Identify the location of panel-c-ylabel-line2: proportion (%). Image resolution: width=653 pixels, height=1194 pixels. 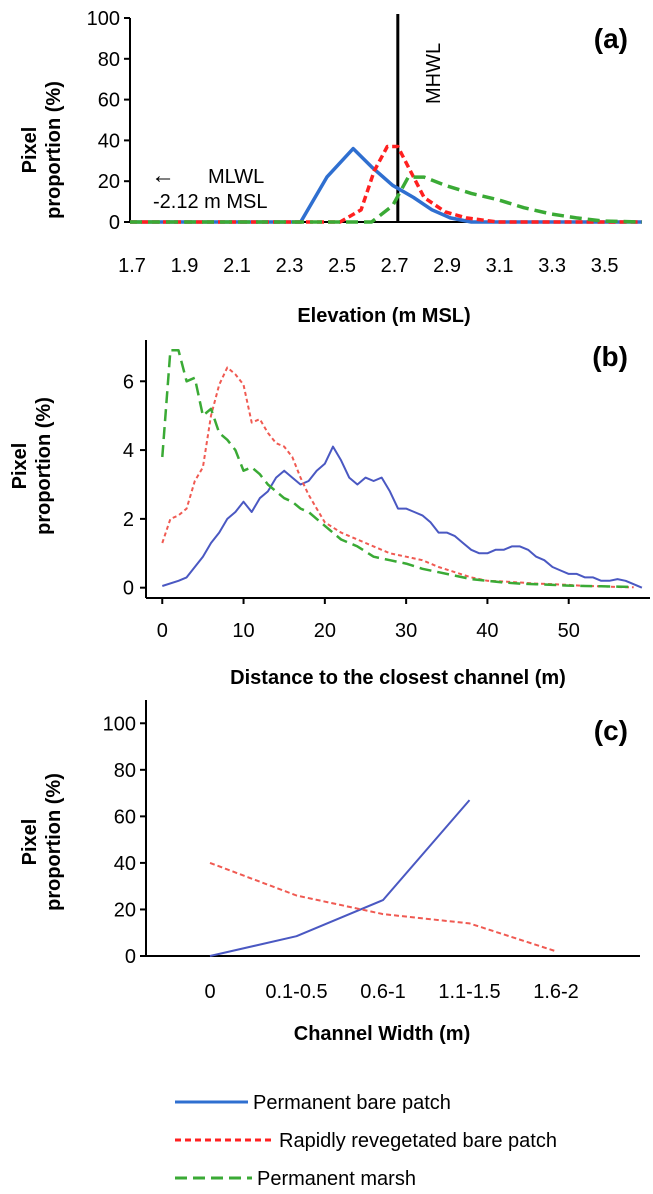
(54, 842).